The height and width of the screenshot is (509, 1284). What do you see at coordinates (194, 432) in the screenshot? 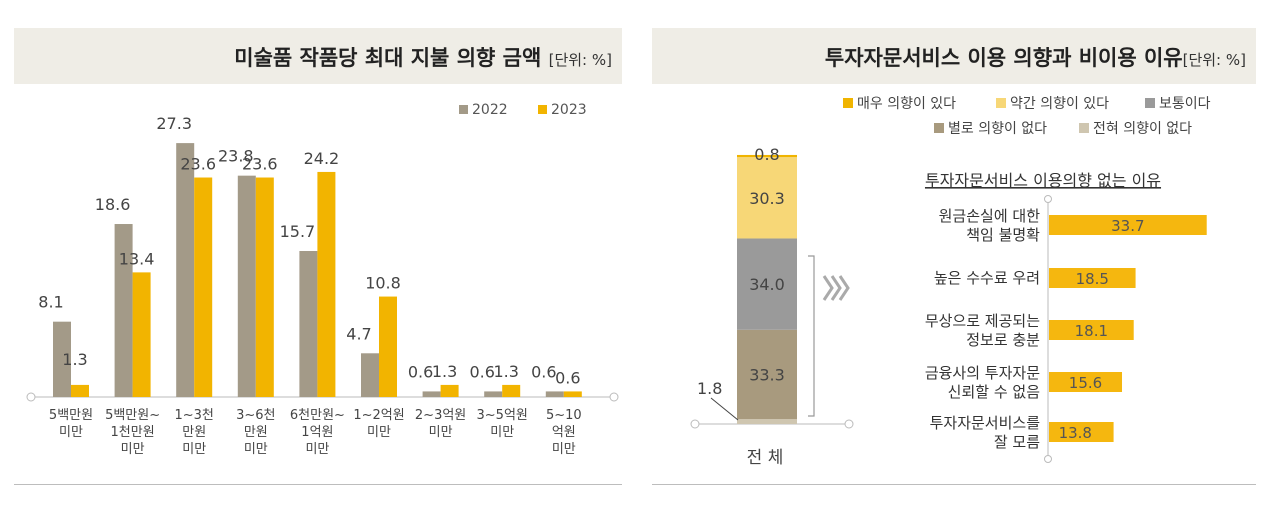
I see `x-tick-label: 만원` at bounding box center [194, 432].